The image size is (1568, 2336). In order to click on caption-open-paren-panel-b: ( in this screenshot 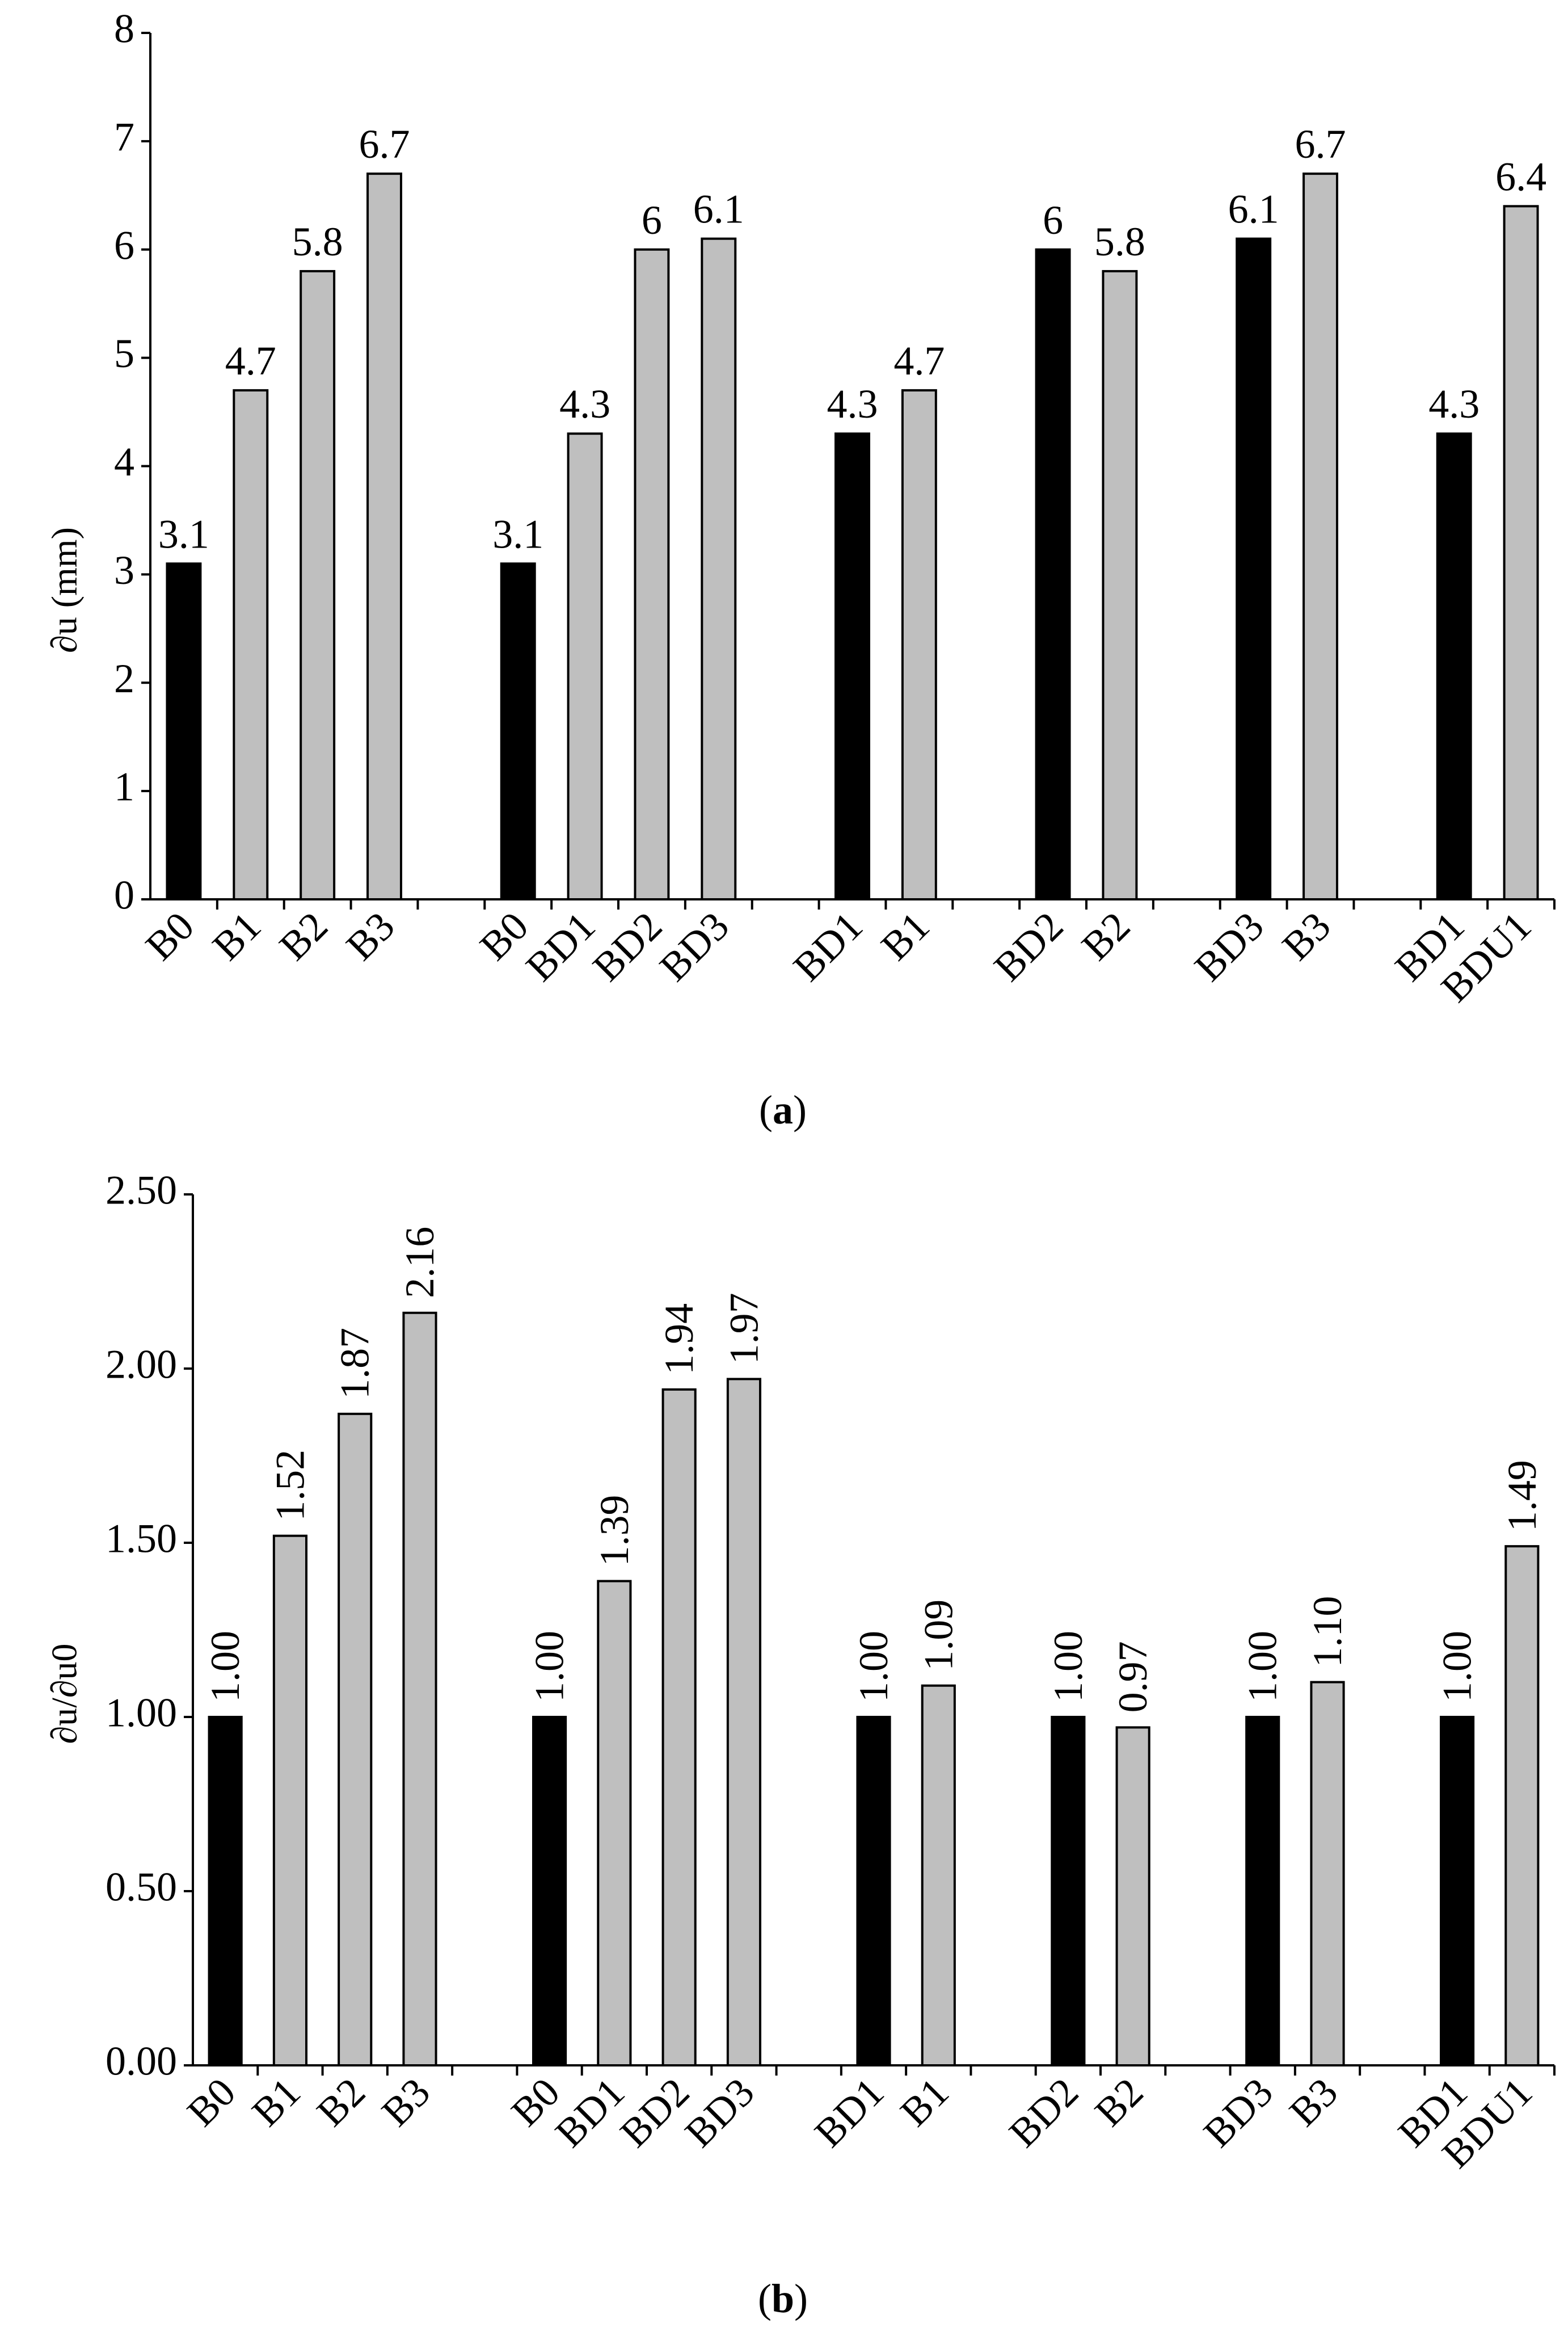, I will do `click(765, 2298)`.